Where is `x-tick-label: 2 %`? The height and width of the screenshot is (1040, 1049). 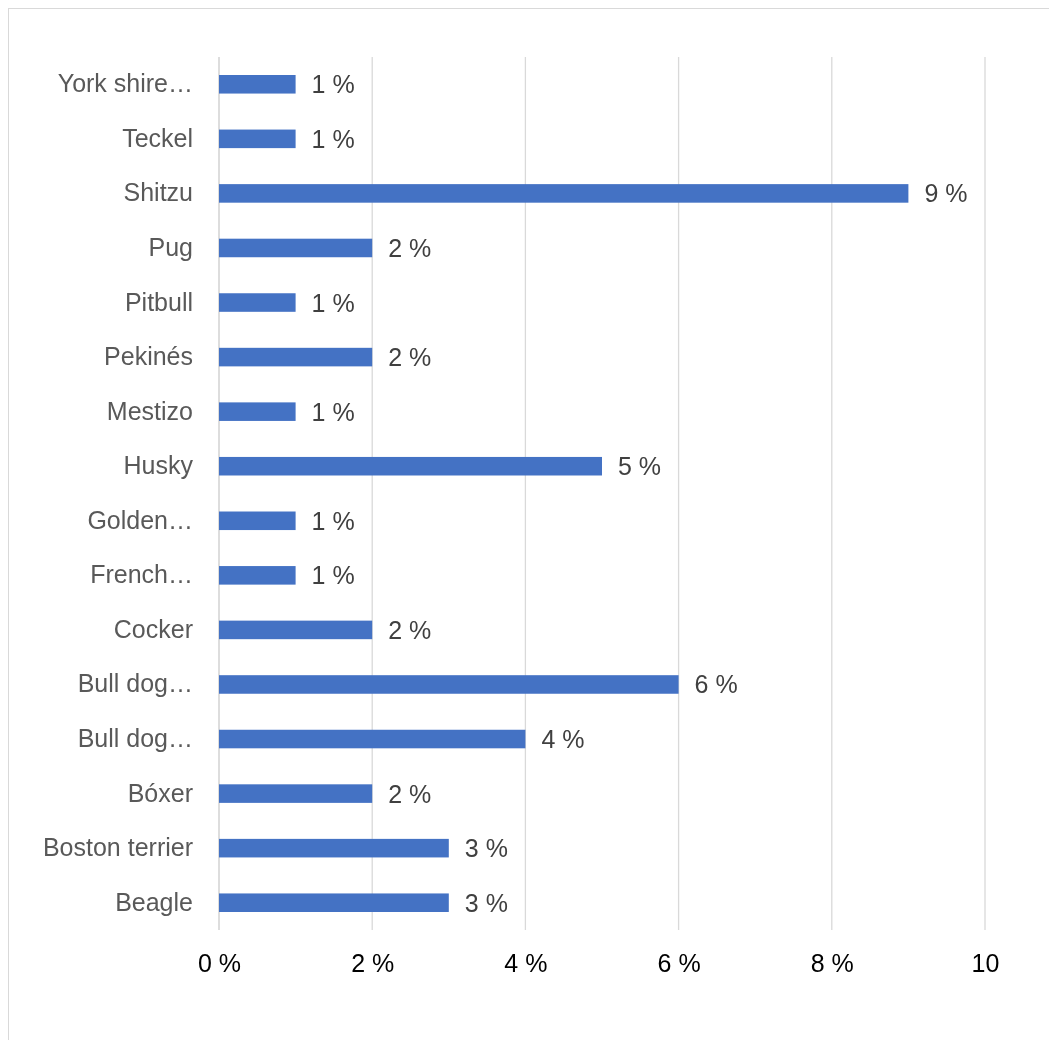 x-tick-label: 2 % is located at coordinates (373, 962).